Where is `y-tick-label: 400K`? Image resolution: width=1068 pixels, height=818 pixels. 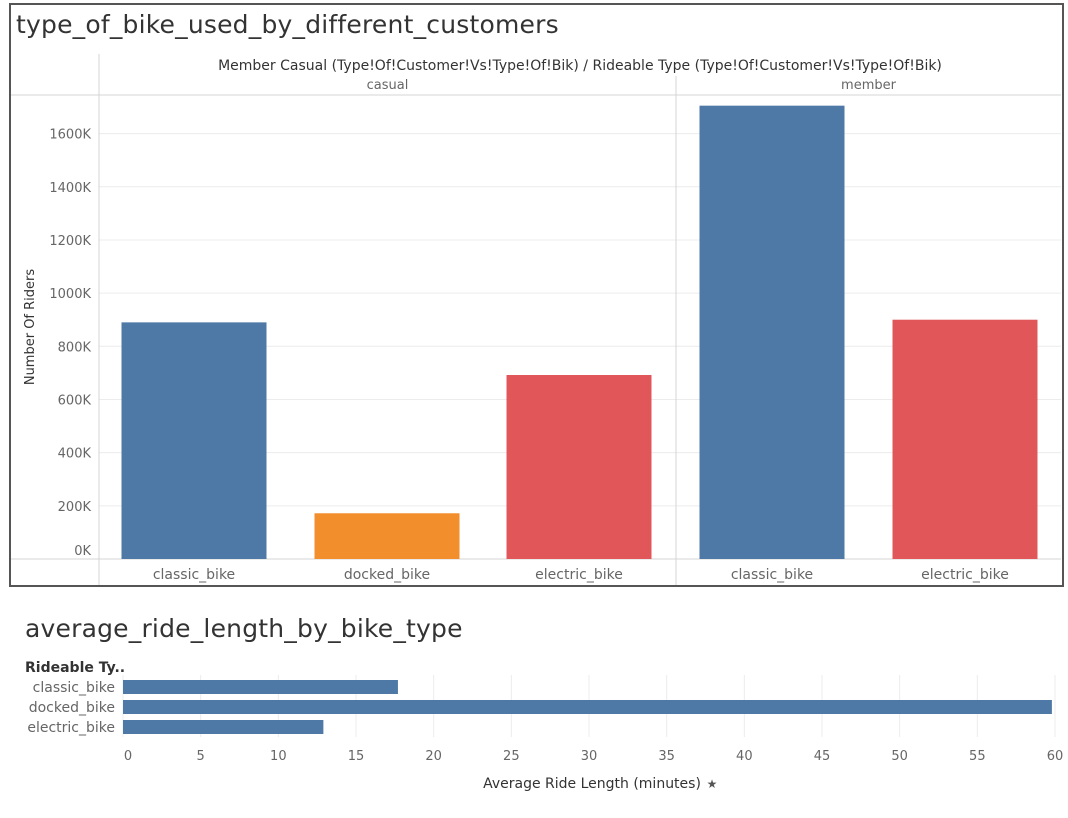 y-tick-label: 400K is located at coordinates (75, 454).